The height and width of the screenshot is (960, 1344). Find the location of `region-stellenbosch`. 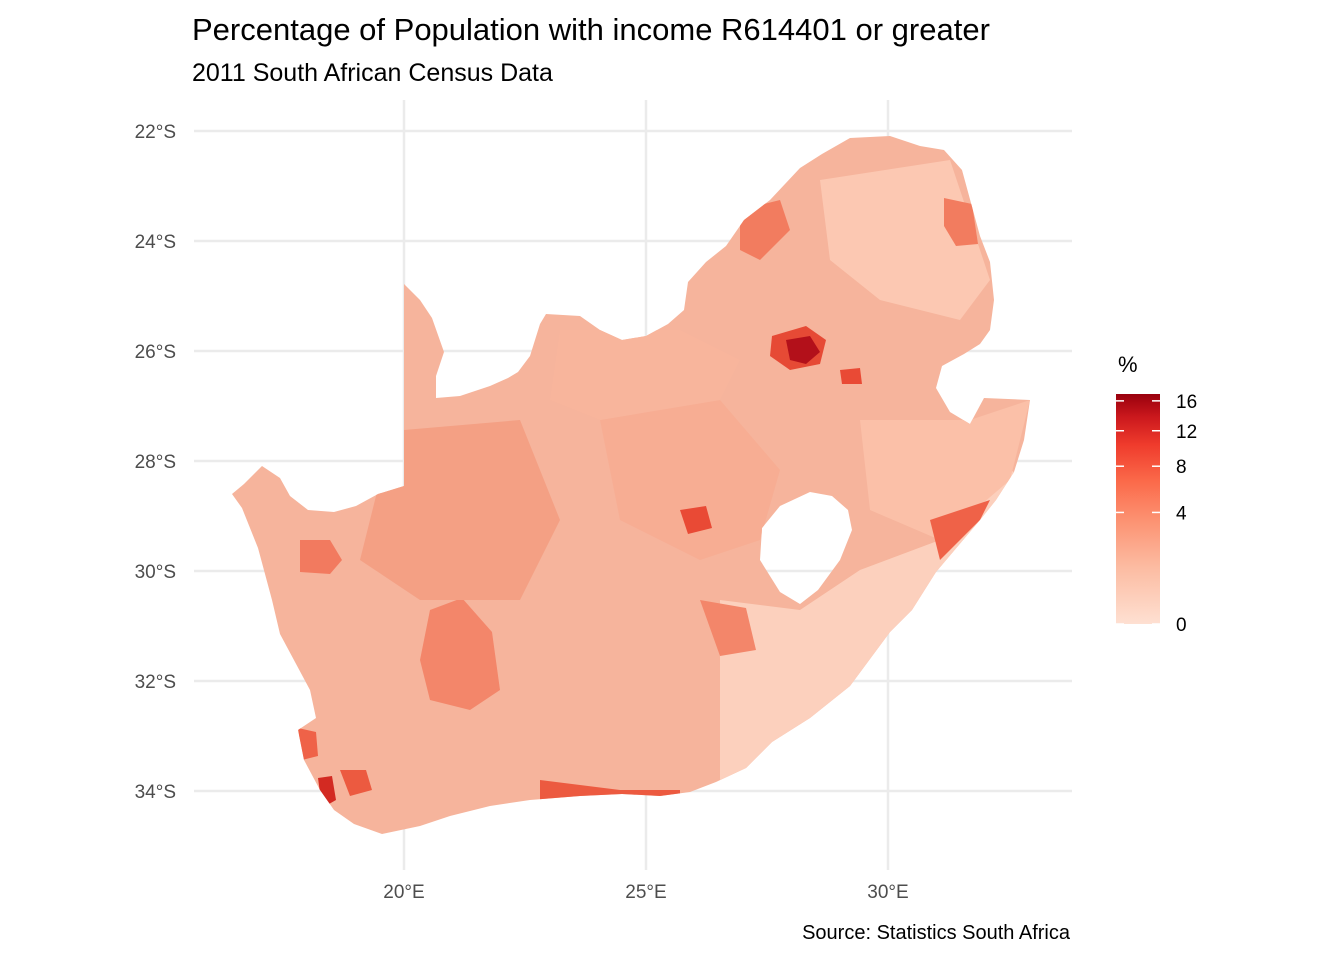

region-stellenbosch is located at coordinates (356, 783).